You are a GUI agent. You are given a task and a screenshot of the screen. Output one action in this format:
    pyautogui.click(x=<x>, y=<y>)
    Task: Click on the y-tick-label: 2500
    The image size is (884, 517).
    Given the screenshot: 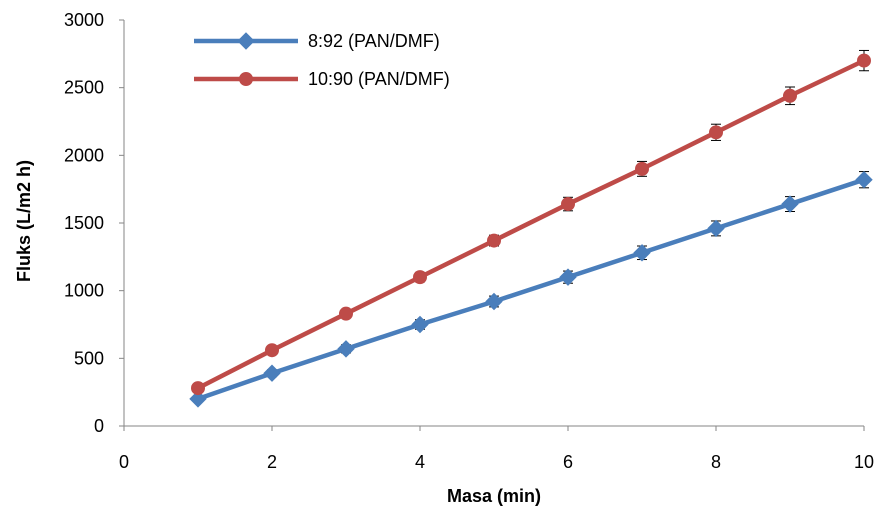 What is the action you would take?
    pyautogui.click(x=84, y=88)
    